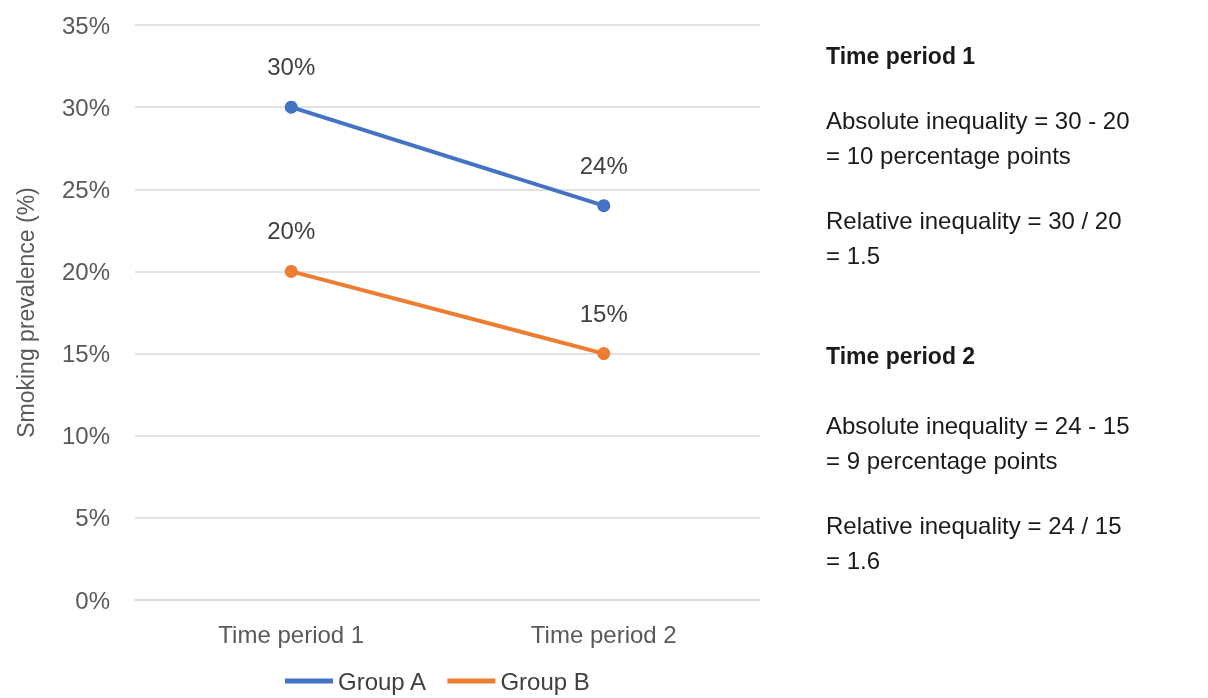 The height and width of the screenshot is (698, 1208). Describe the element at coordinates (974, 543) in the screenshot. I see `text: Relative inequality = 24 / 15 = 1.6` at that location.